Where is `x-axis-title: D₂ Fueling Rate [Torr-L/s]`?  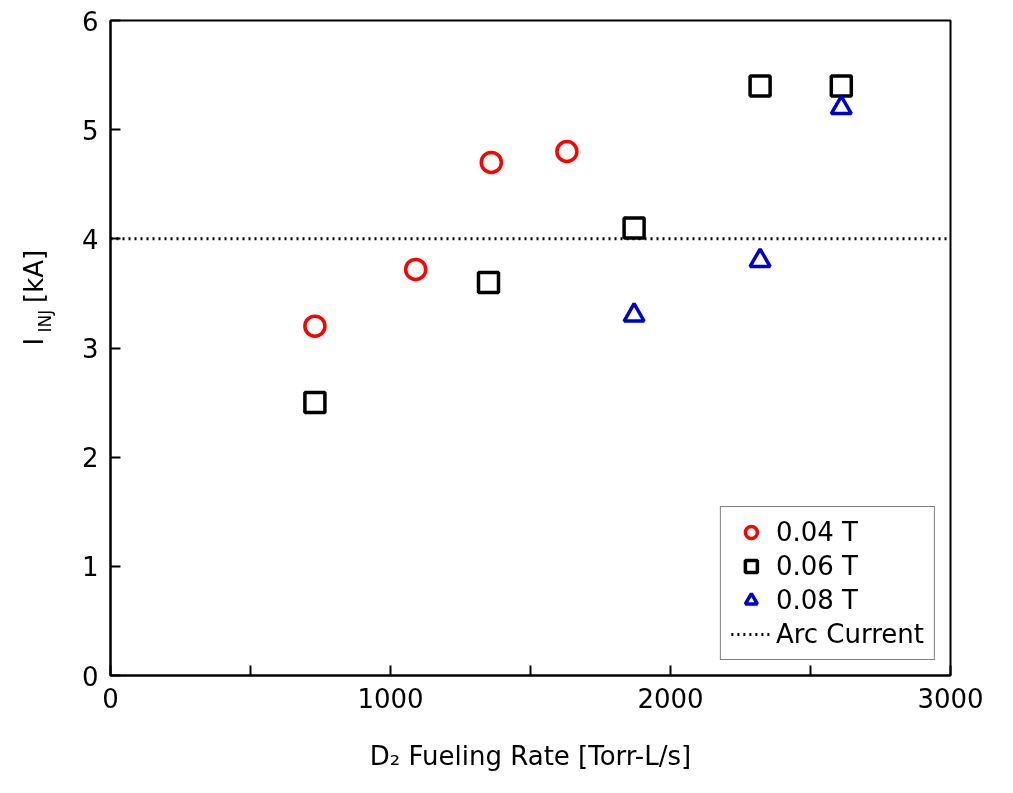
x-axis-title: D₂ Fueling Rate [Torr-L/s] is located at coordinates (530, 755).